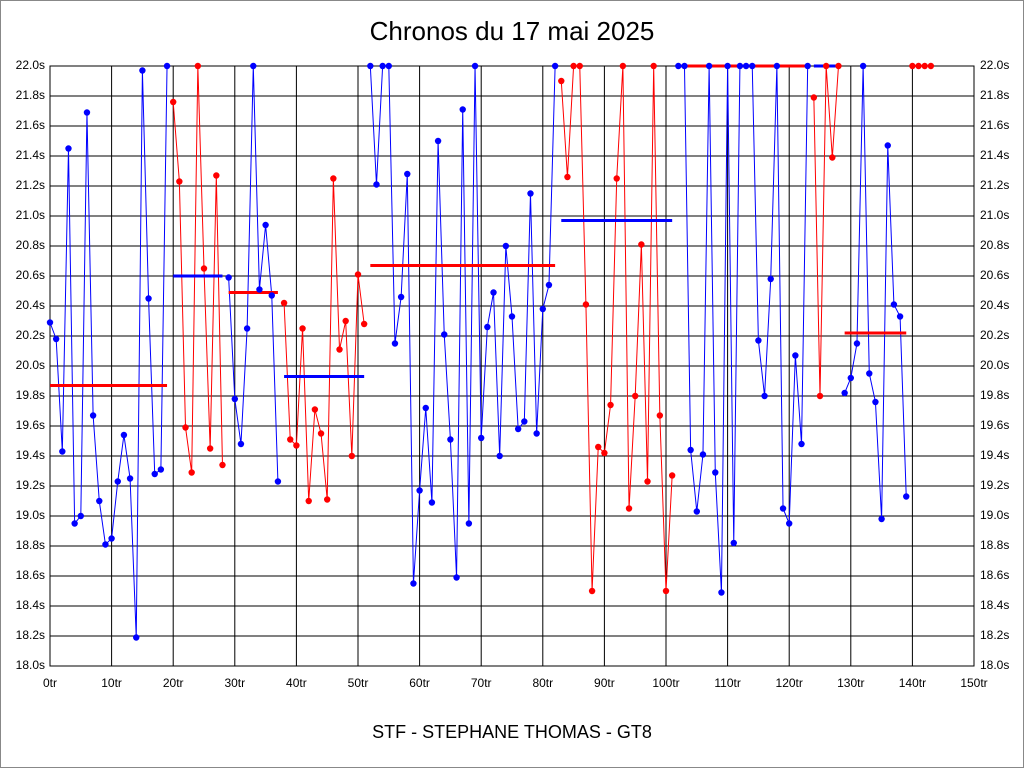 The width and height of the screenshot is (1024, 768). I want to click on y-tick-label-right: 19.6s, so click(994, 425).